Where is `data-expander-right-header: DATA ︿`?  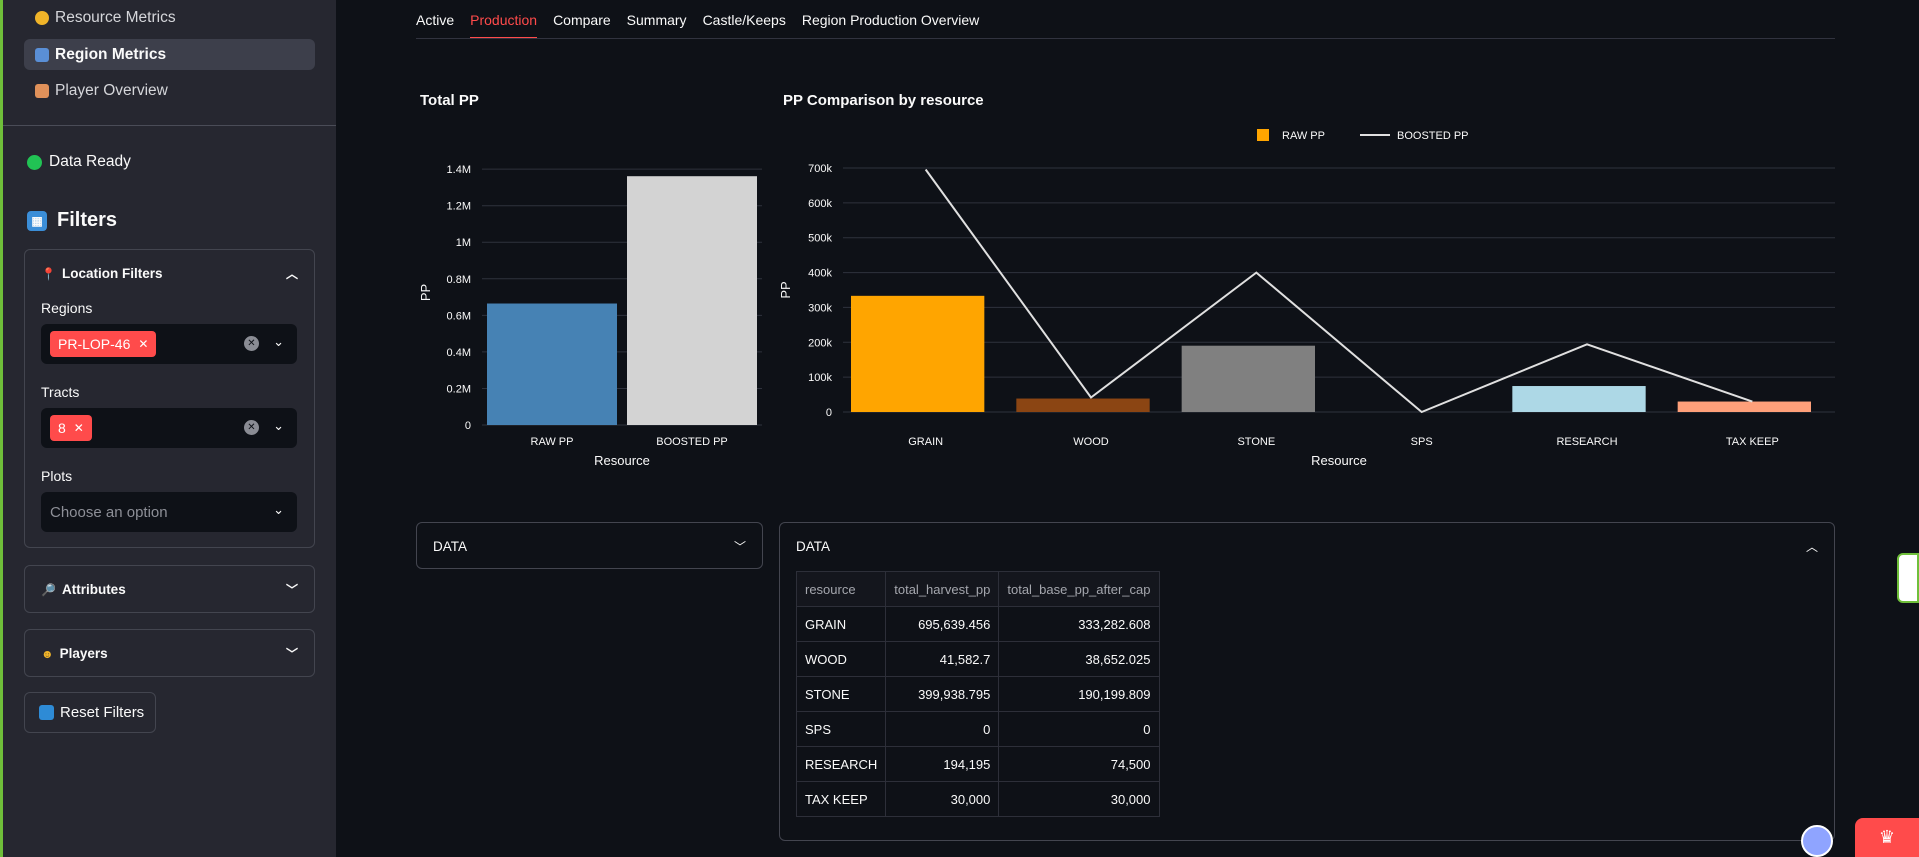 data-expander-right-header: DATA ︿ is located at coordinates (1307, 546).